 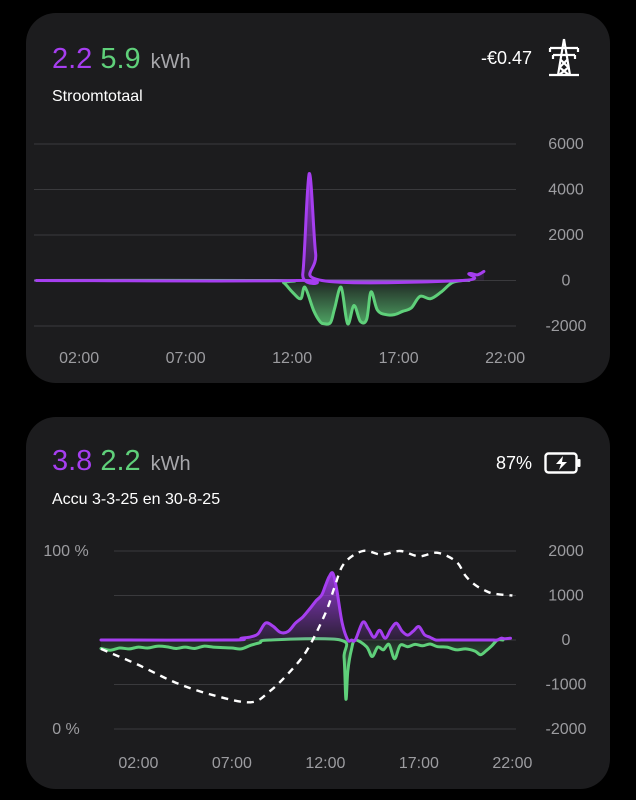 What do you see at coordinates (566, 685) in the screenshot?
I see `y-tick-label: -1000` at bounding box center [566, 685].